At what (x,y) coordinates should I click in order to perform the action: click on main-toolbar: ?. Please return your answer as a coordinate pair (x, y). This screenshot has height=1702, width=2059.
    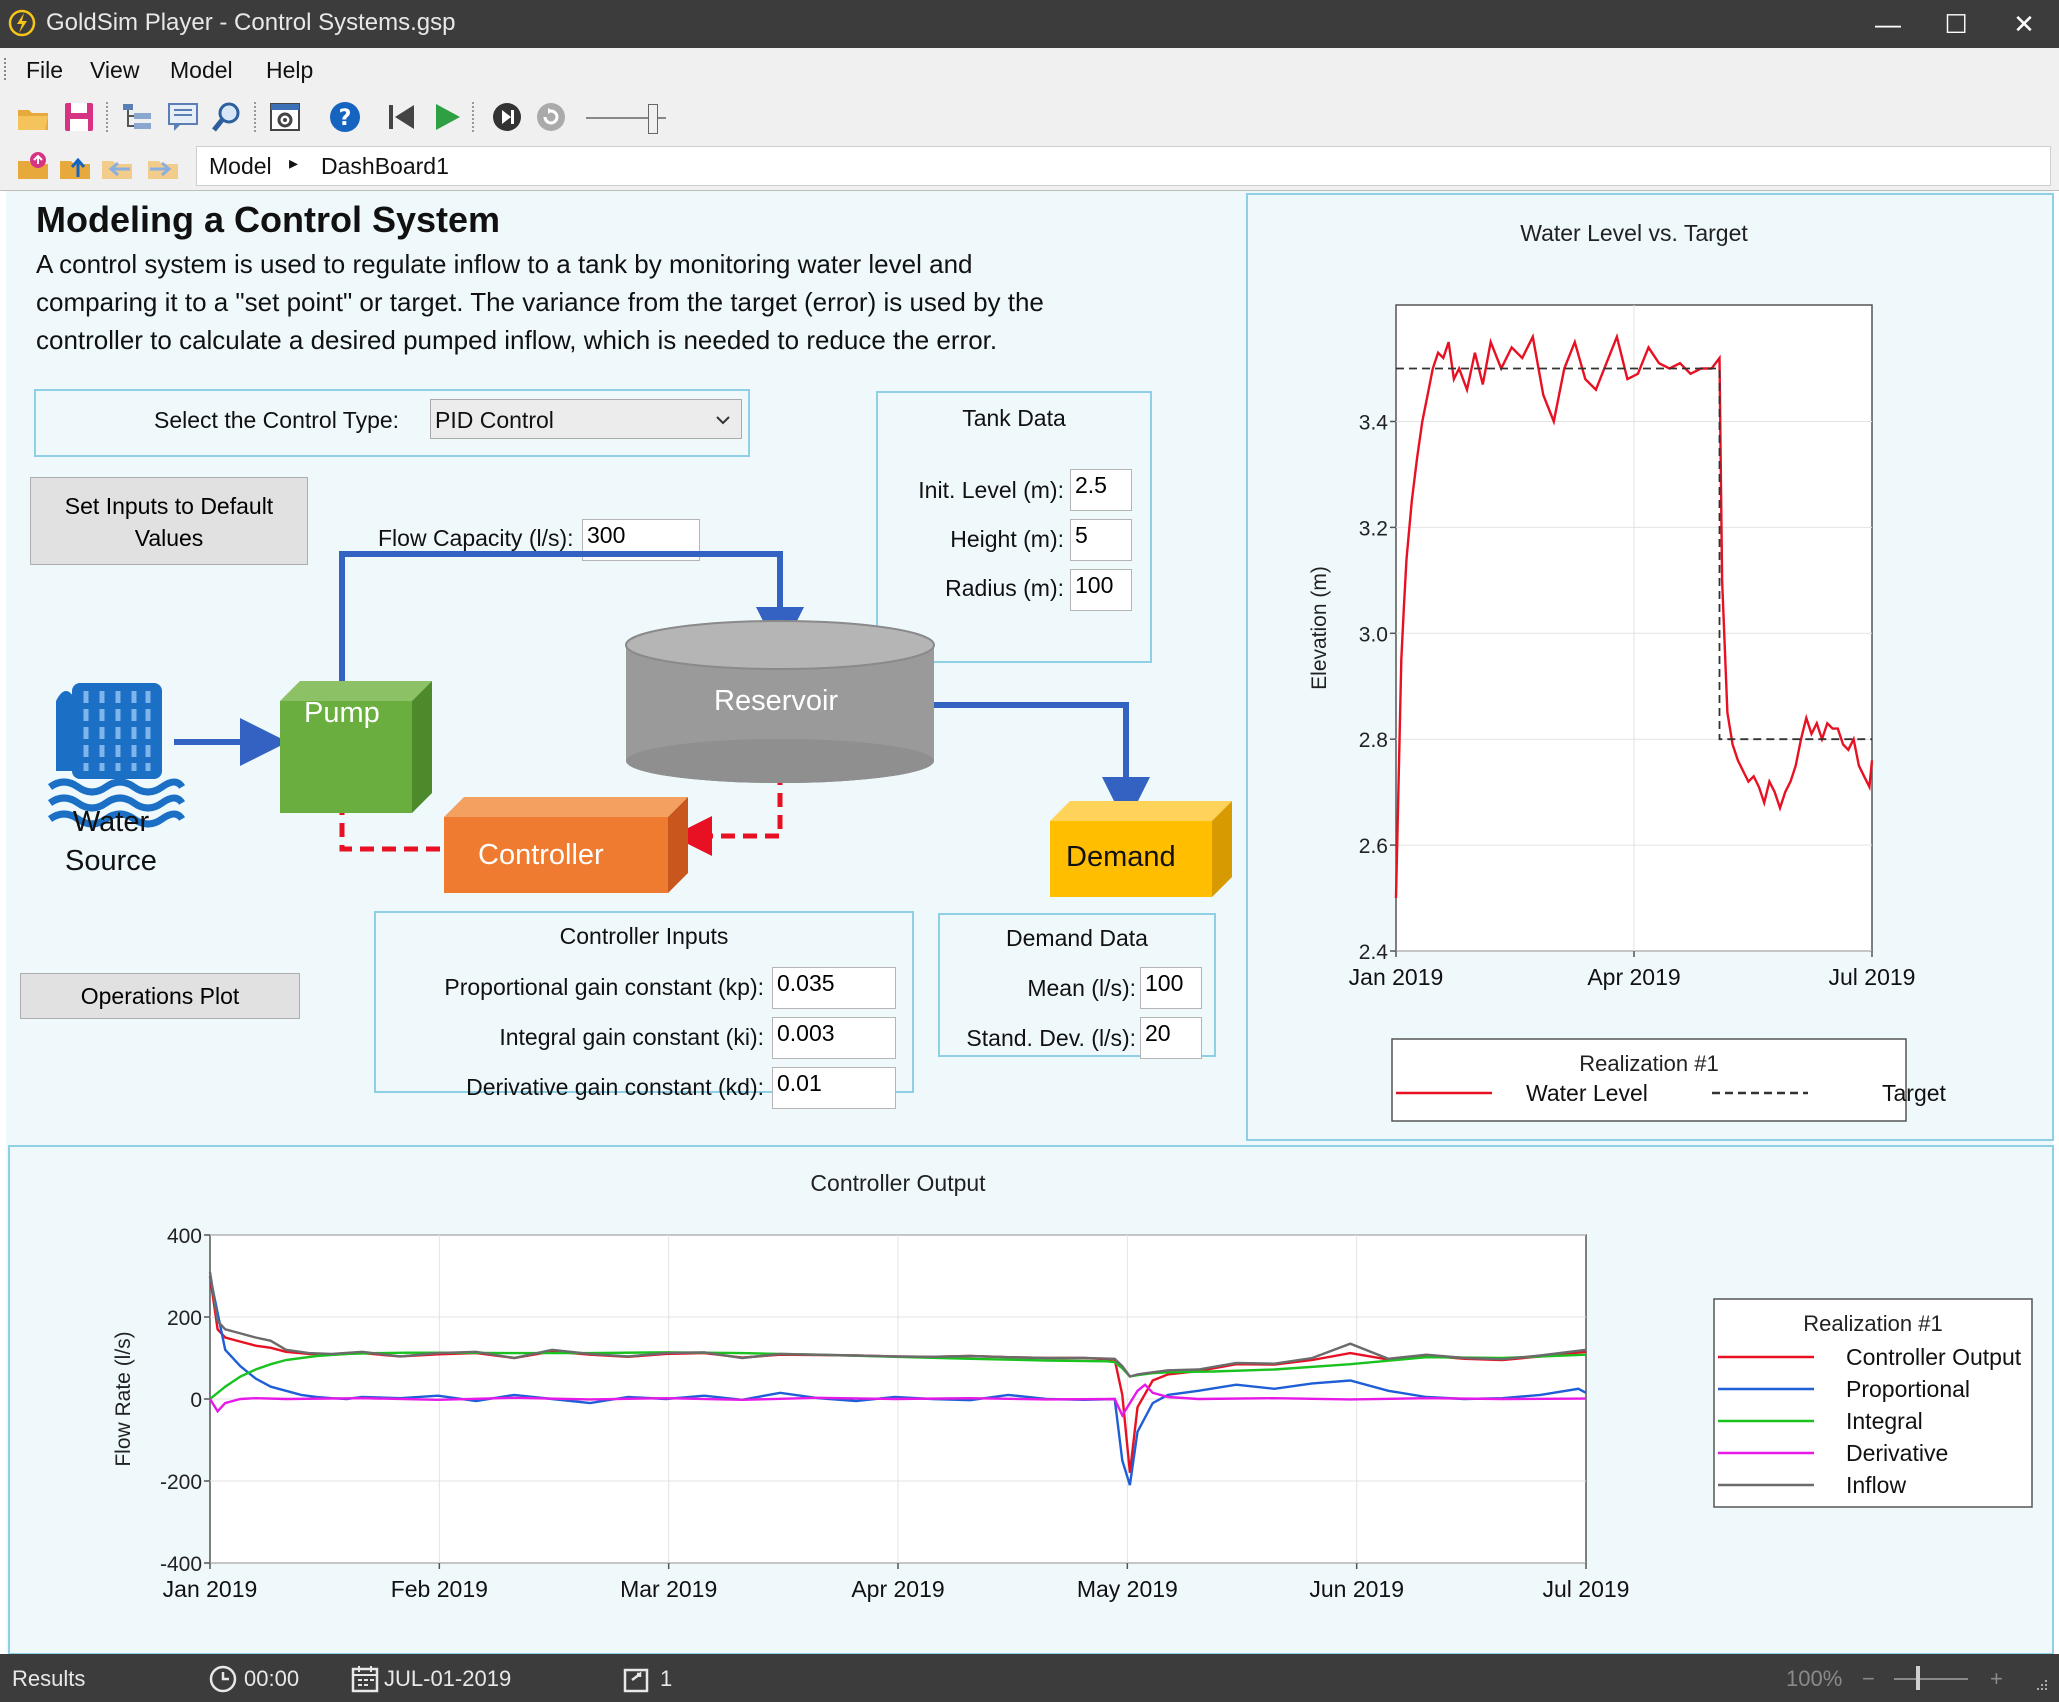
    Looking at the image, I should click on (1029, 117).